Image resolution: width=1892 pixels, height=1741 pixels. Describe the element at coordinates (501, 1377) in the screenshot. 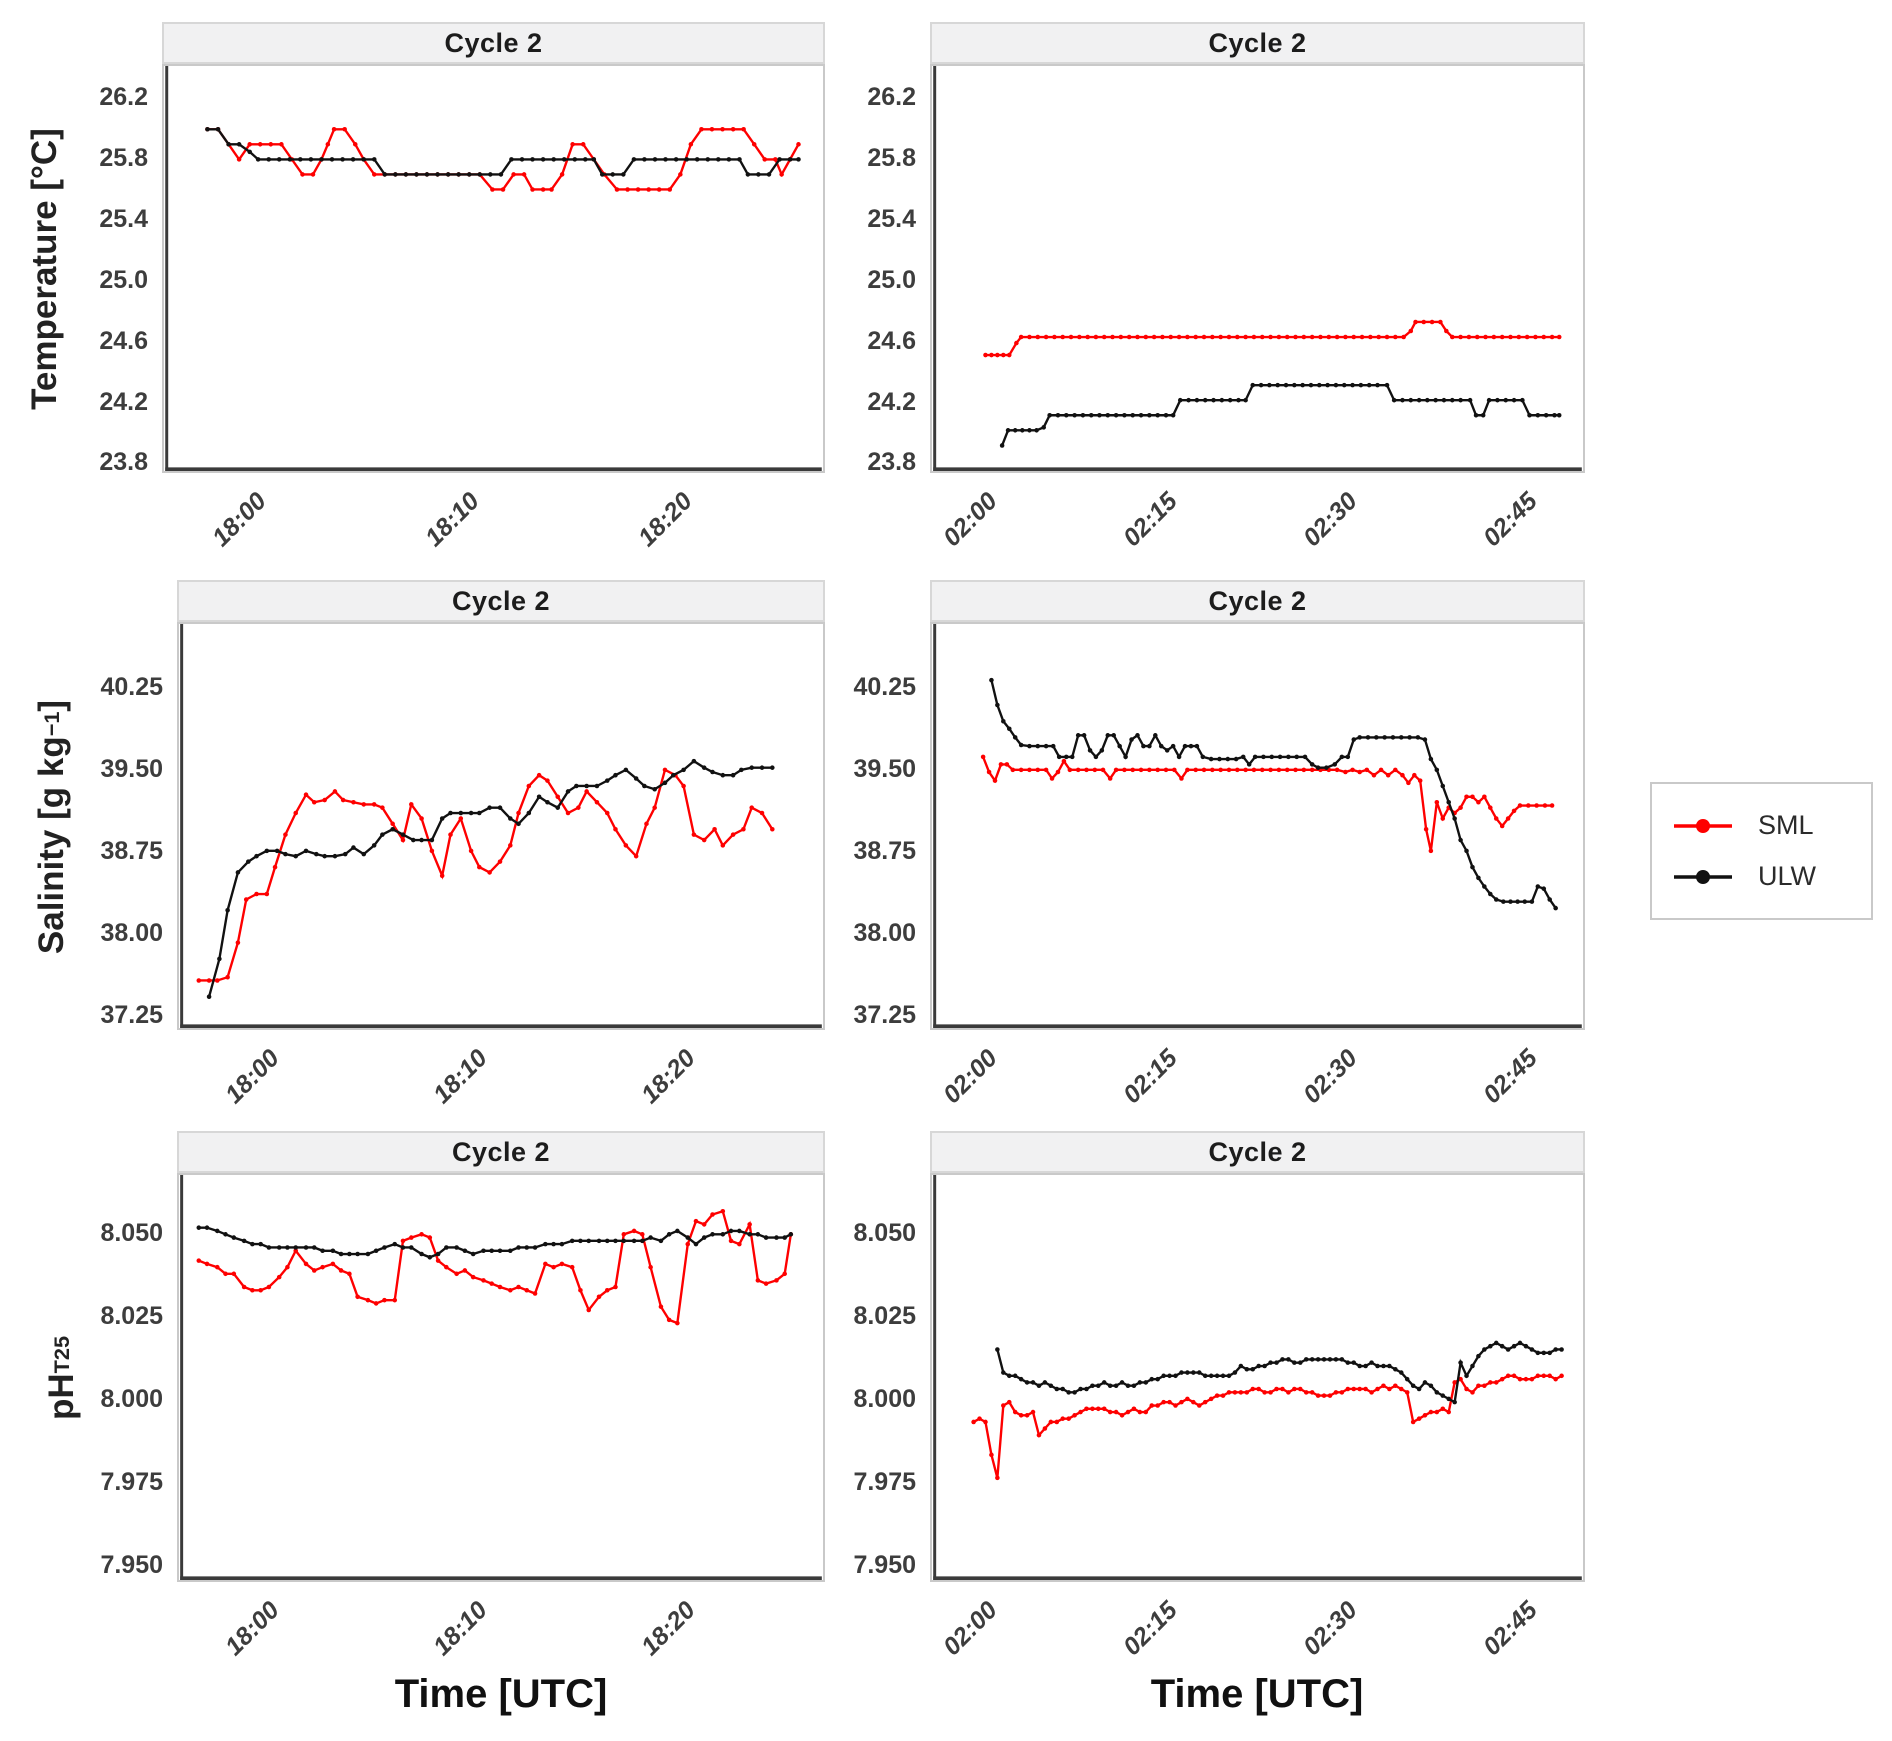

I see `plot-ph-left` at that location.